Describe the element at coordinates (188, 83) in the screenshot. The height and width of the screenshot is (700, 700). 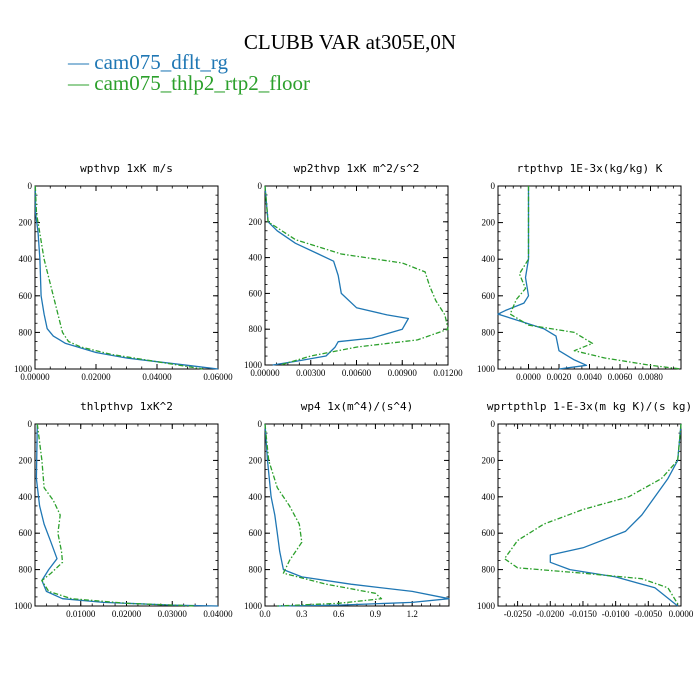
I see `legend-item-floor: — cam075_thlp2_rtp2_floor` at that location.